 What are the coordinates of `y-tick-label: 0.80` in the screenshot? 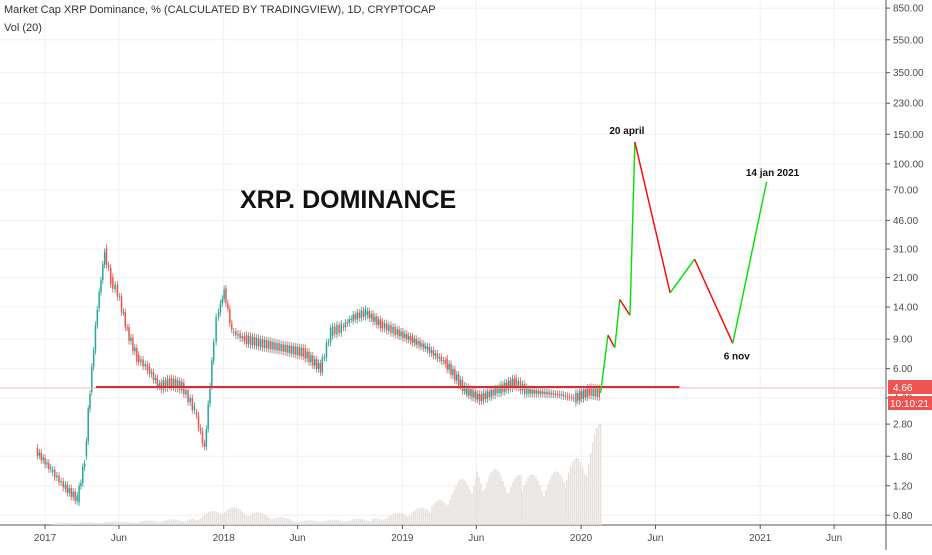 It's located at (903, 516).